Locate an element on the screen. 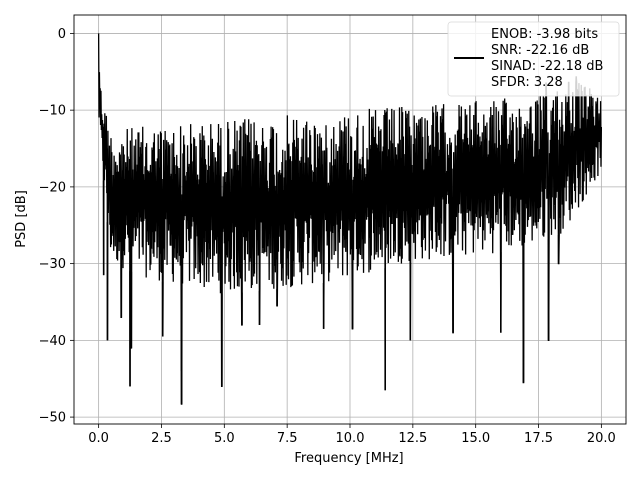  legend-label-line: SNR: -22.16 dB is located at coordinates (540, 50).